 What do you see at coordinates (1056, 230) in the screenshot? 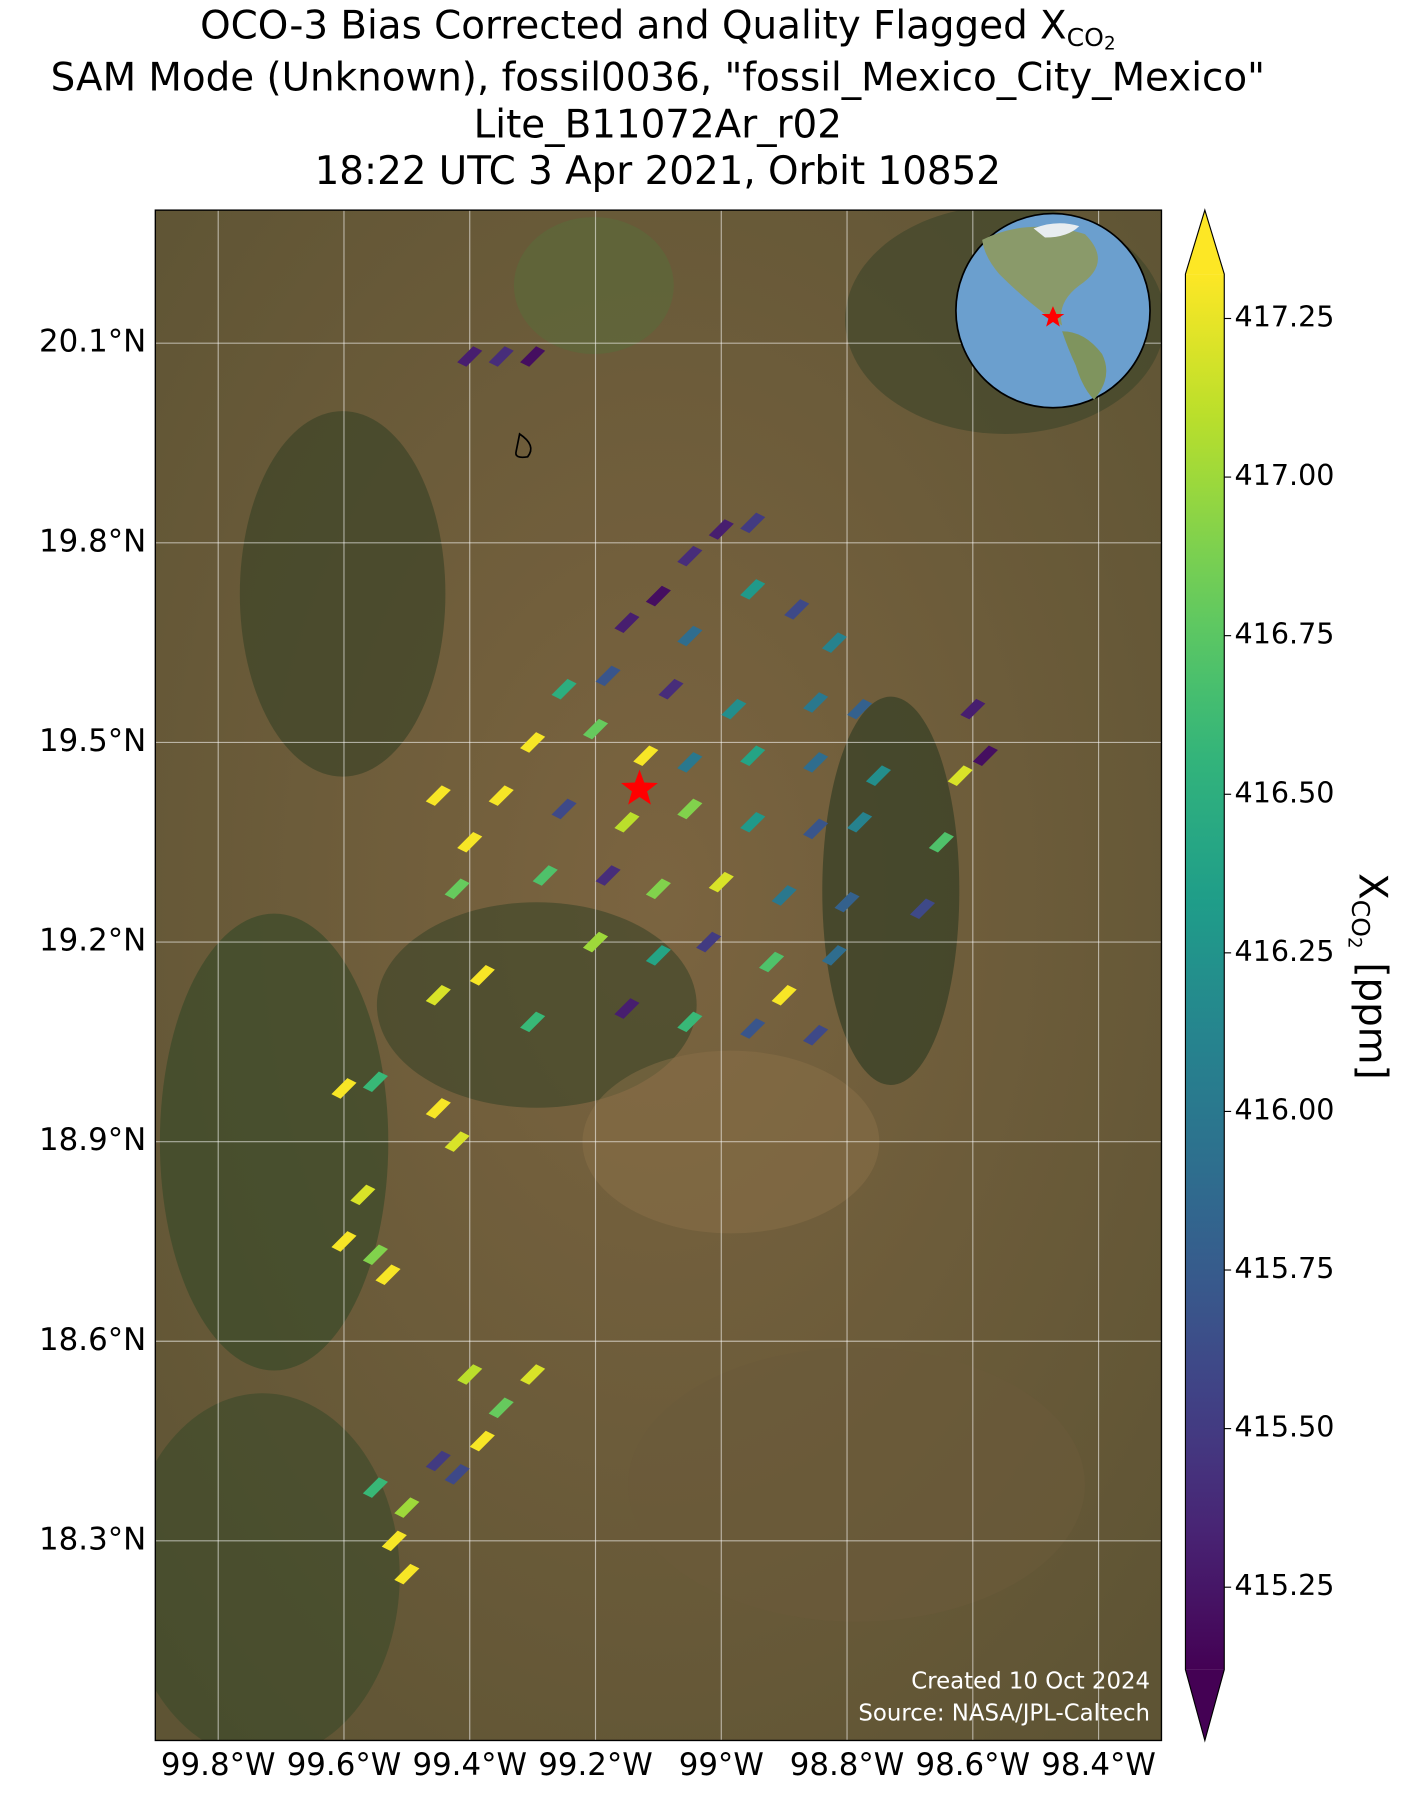
I see `globe-ice` at bounding box center [1056, 230].